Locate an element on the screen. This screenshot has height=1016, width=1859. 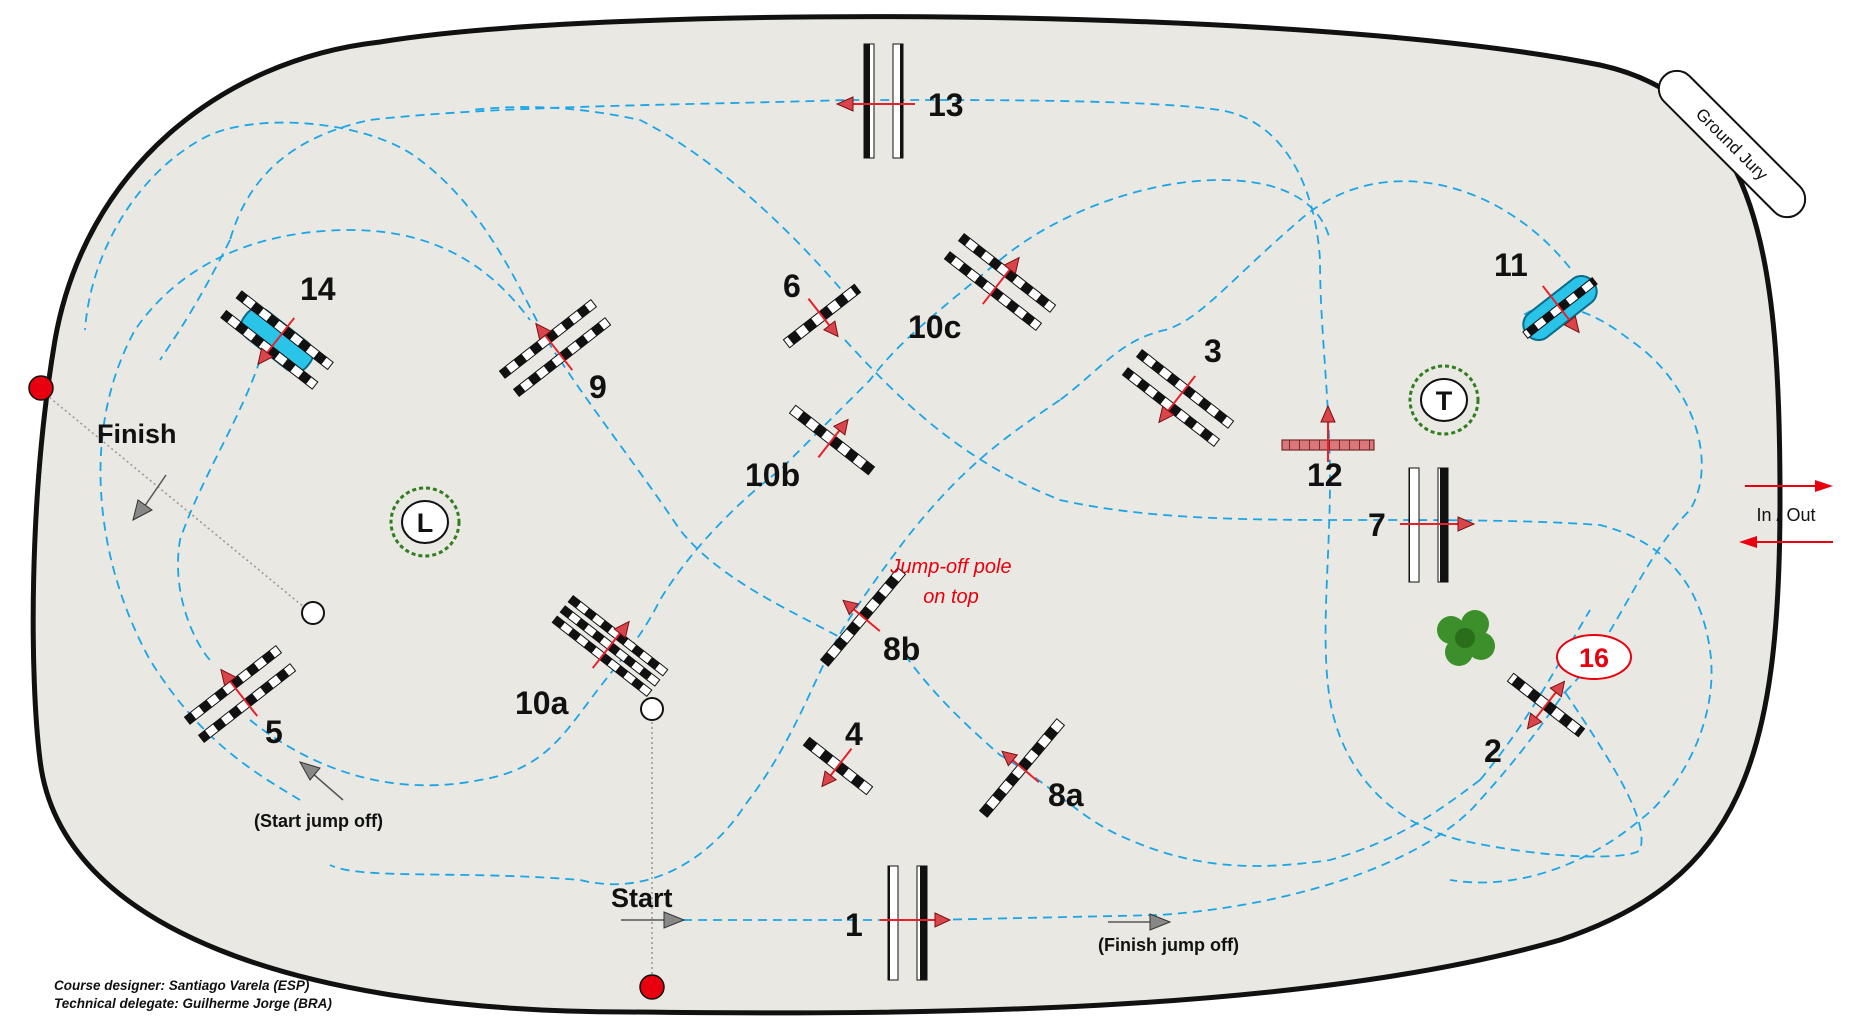
fence-label-14: 14 is located at coordinates (318, 289).